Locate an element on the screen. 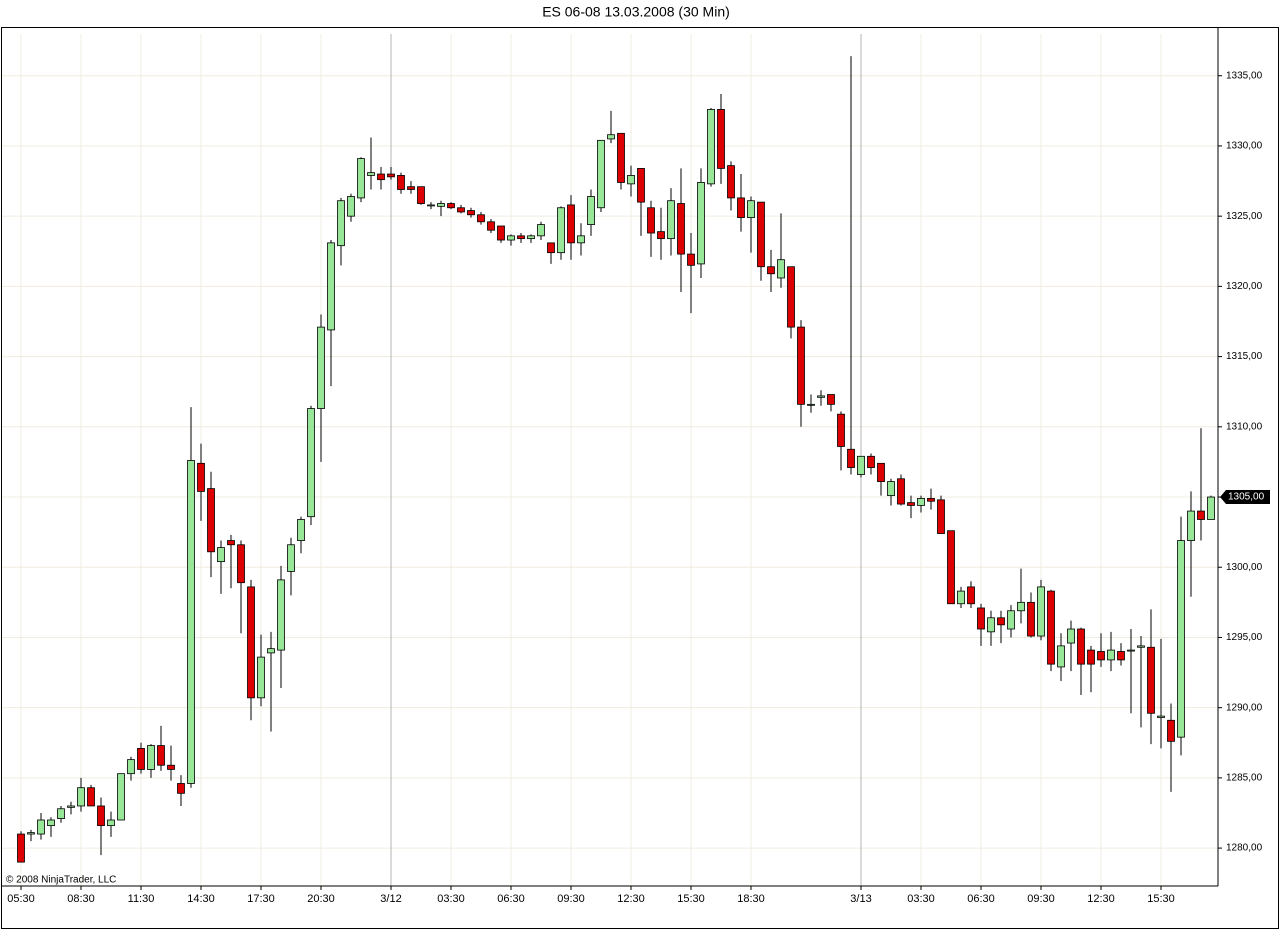  x-tick-label: 08:30 is located at coordinates (81, 899).